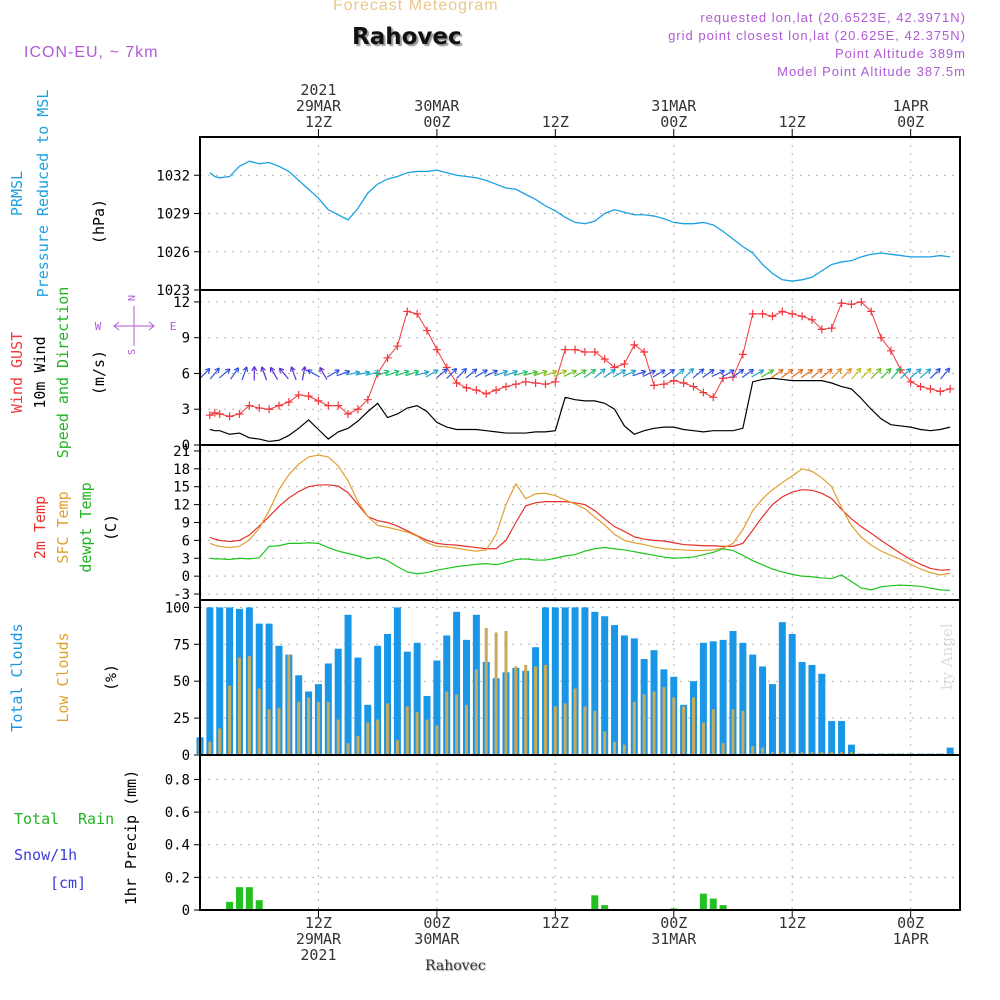 The width and height of the screenshot is (1000, 1000). What do you see at coordinates (181, 719) in the screenshot?
I see `y-tick-label: 25` at bounding box center [181, 719].